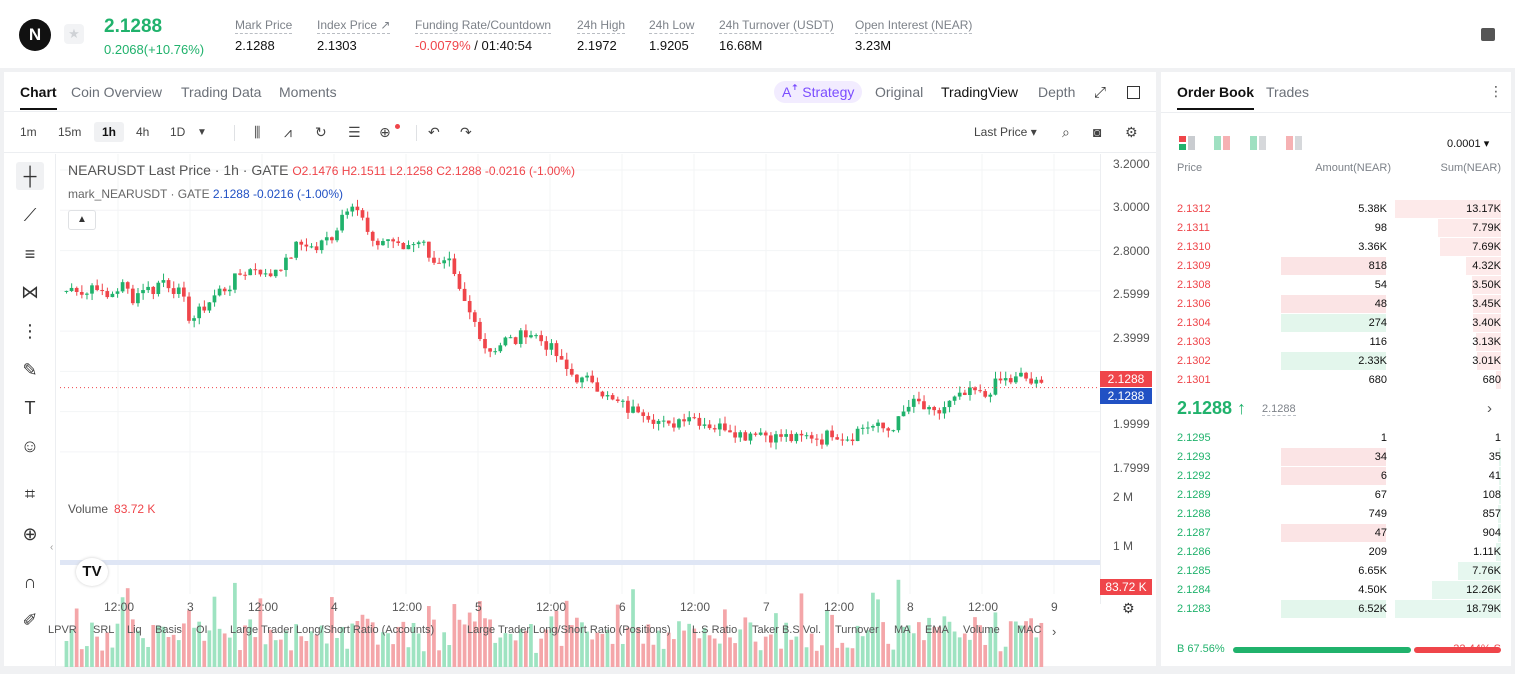  I want to click on tab-moments: Moments, so click(308, 92).